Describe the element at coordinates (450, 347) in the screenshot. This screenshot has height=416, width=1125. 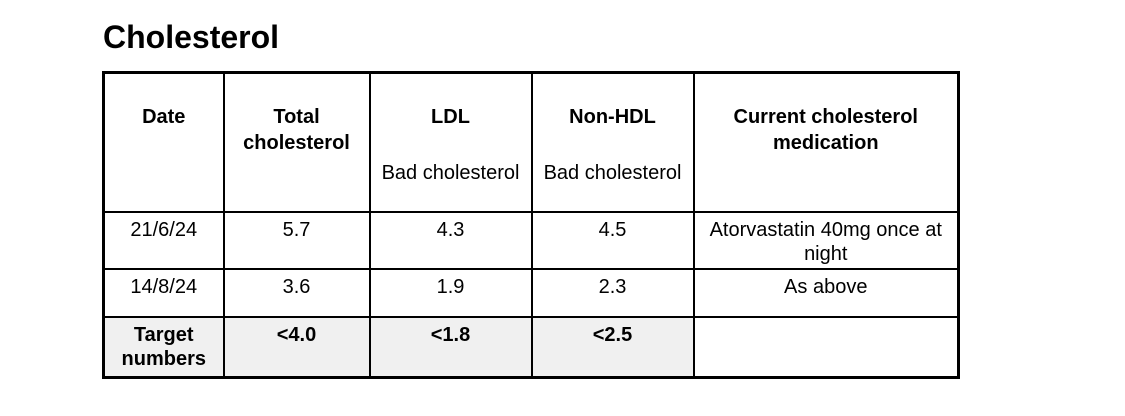
I see `cell-target-ldl: <1.8` at that location.